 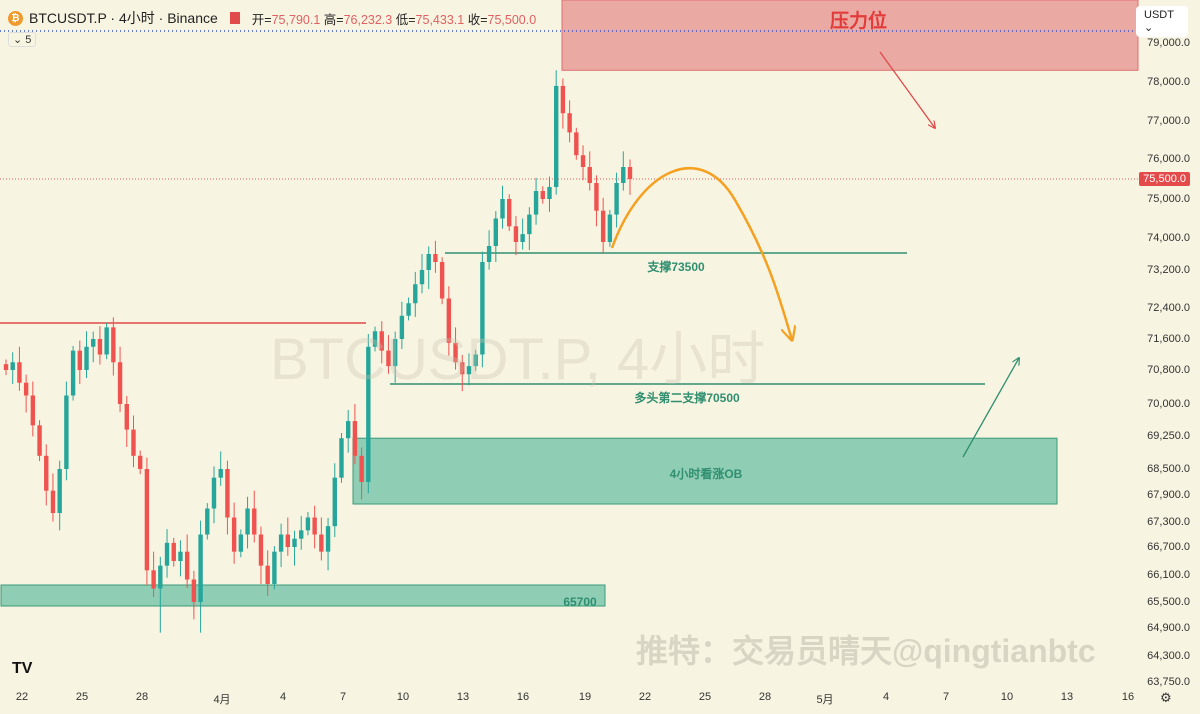 I want to click on y-tick-label: 76,000.0, so click(x=1168, y=159).